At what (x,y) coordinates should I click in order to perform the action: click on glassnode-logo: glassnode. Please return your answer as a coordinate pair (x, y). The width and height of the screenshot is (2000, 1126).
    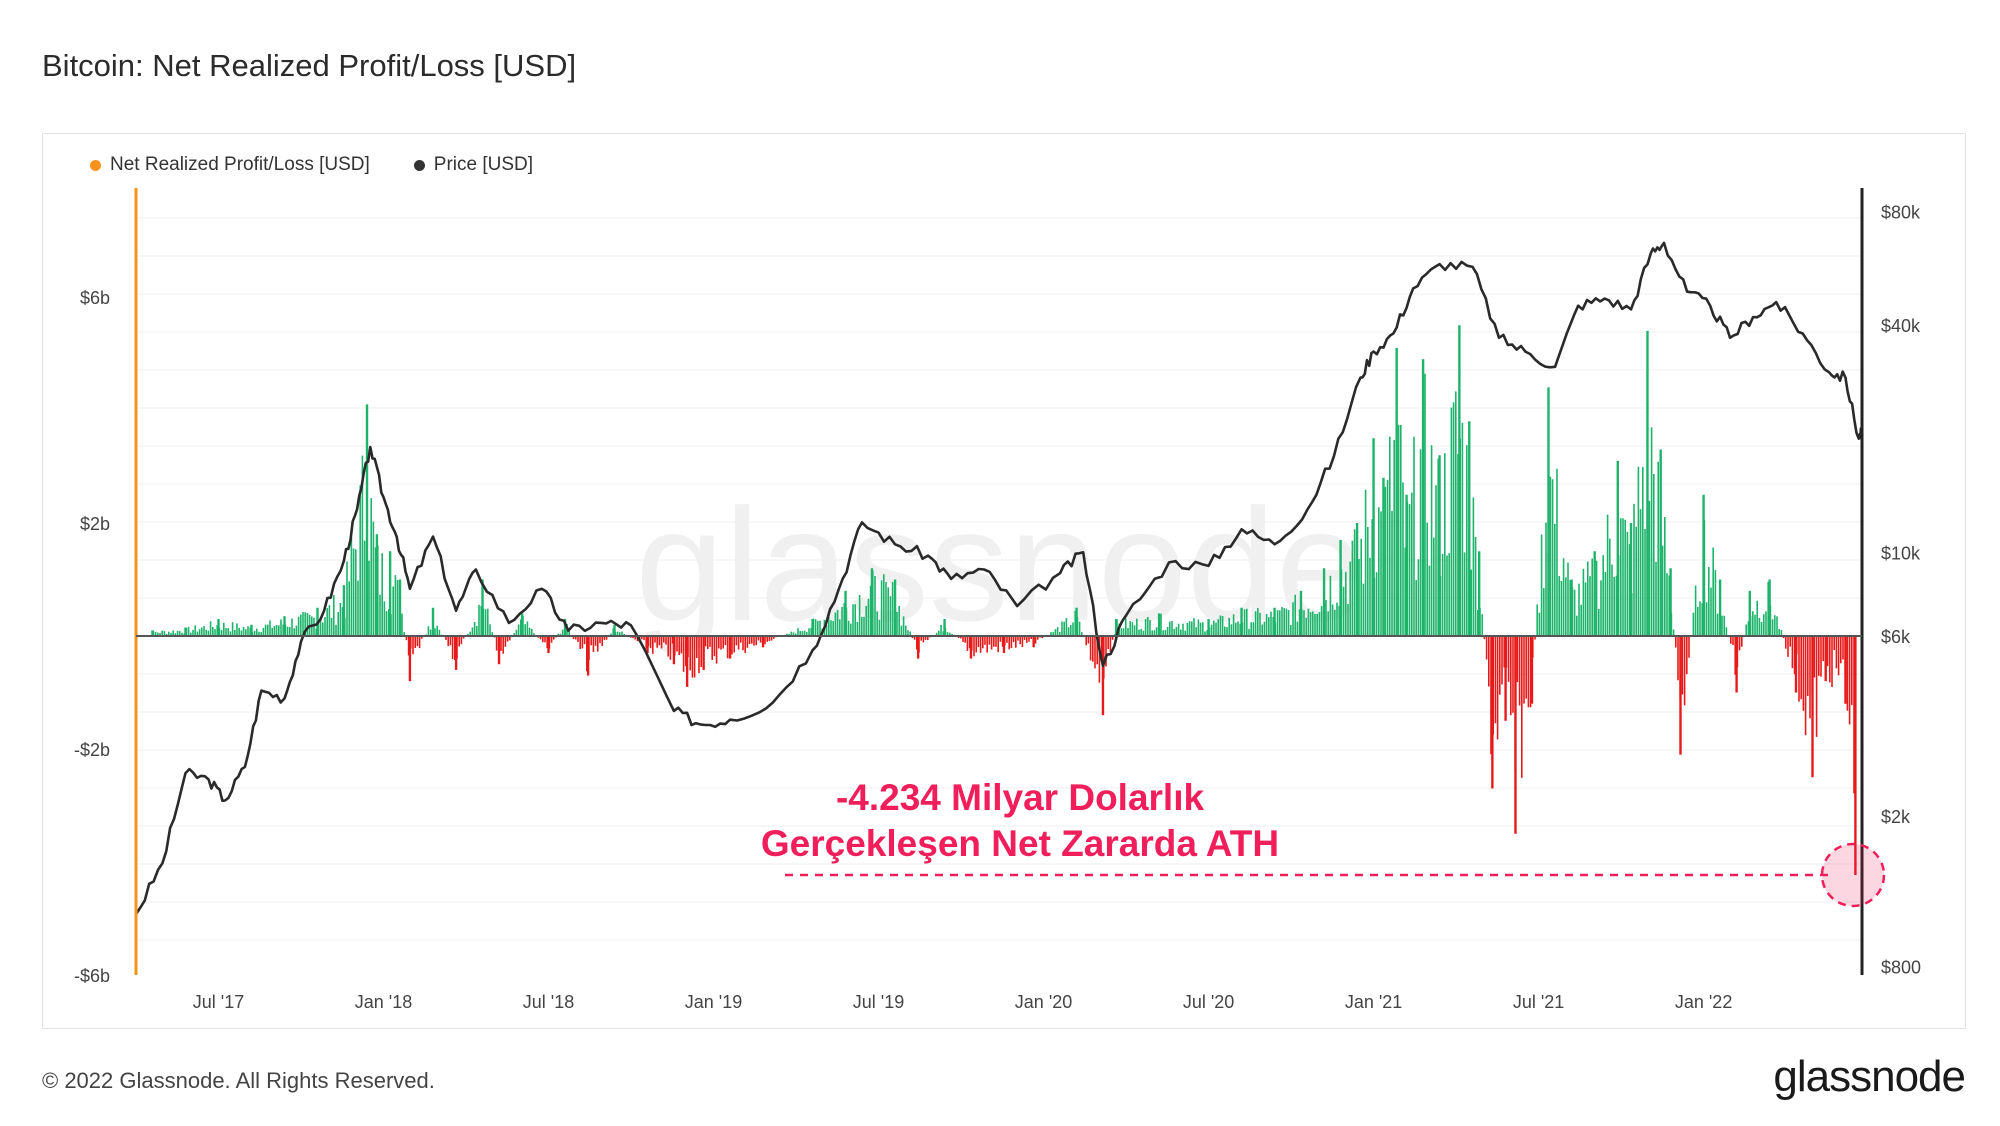
    Looking at the image, I should click on (1869, 1076).